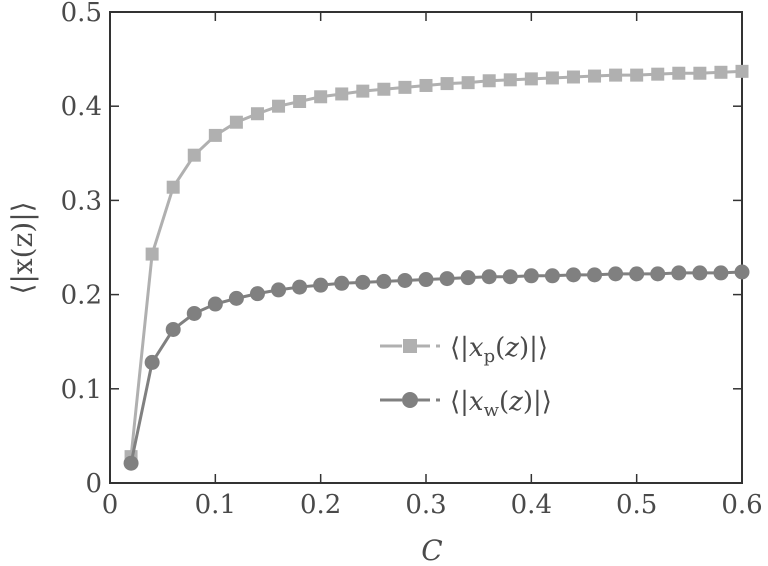 This screenshot has width=768, height=566. Describe the element at coordinates (425, 505) in the screenshot. I see `x-tick-label: 0.3` at that location.